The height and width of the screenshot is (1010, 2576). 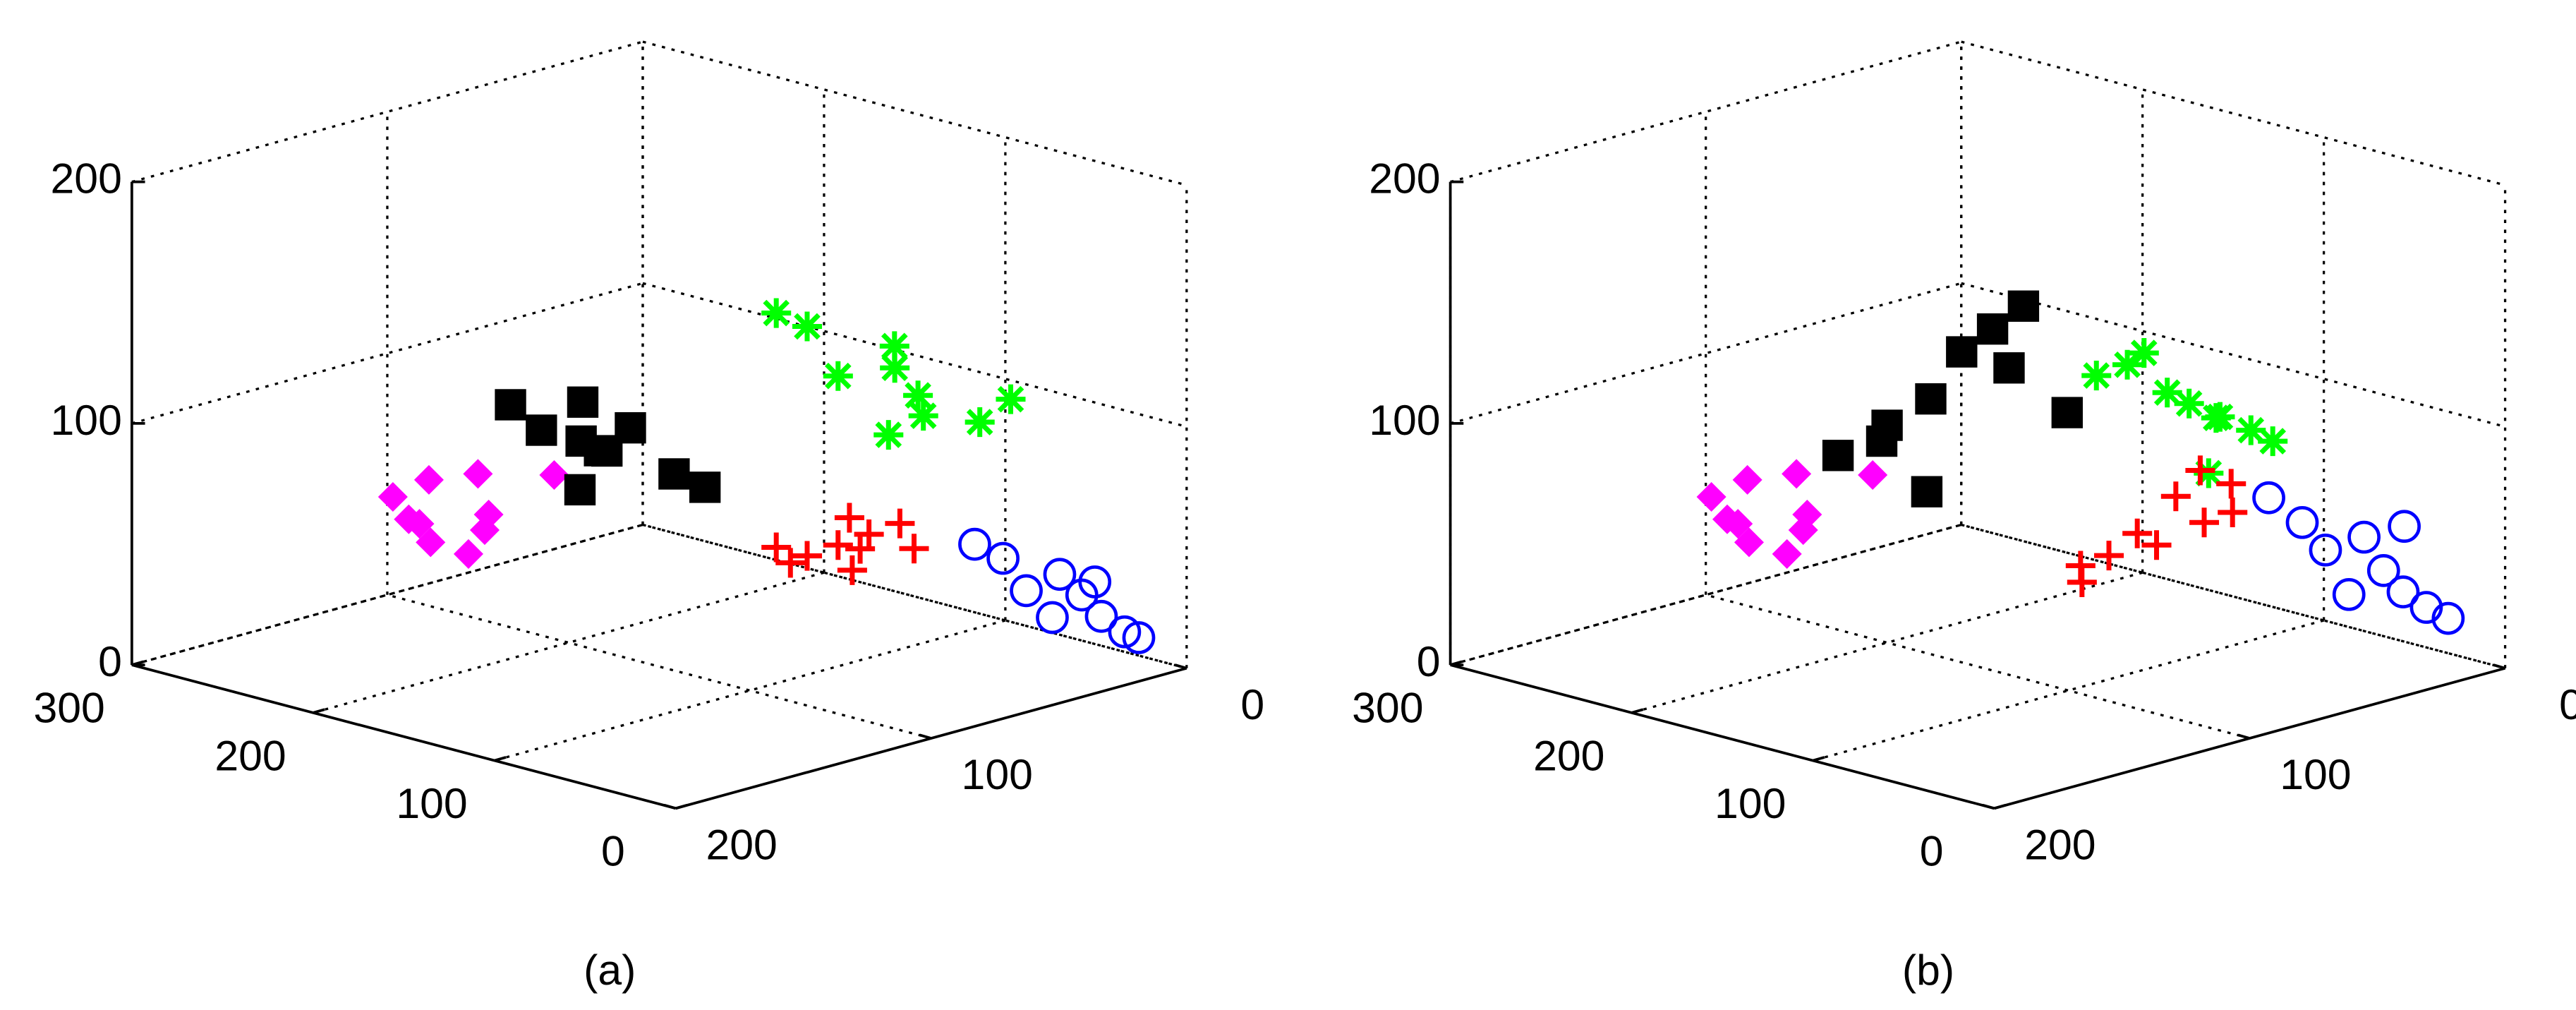 What do you see at coordinates (1405, 420) in the screenshot?
I see `z-tick-label: 100` at bounding box center [1405, 420].